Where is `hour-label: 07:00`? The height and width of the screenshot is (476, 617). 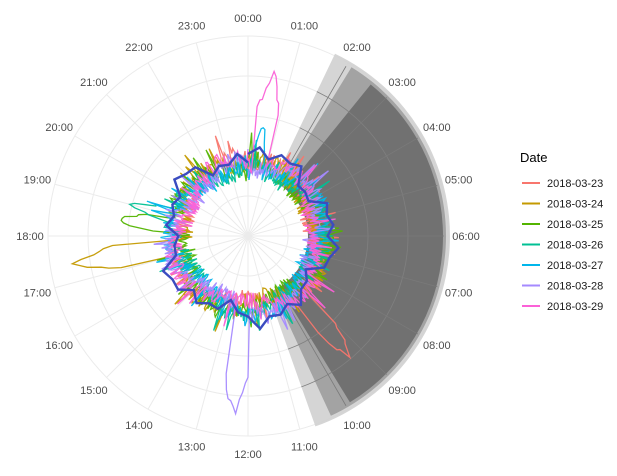 hour-label: 07:00 is located at coordinates (459, 293).